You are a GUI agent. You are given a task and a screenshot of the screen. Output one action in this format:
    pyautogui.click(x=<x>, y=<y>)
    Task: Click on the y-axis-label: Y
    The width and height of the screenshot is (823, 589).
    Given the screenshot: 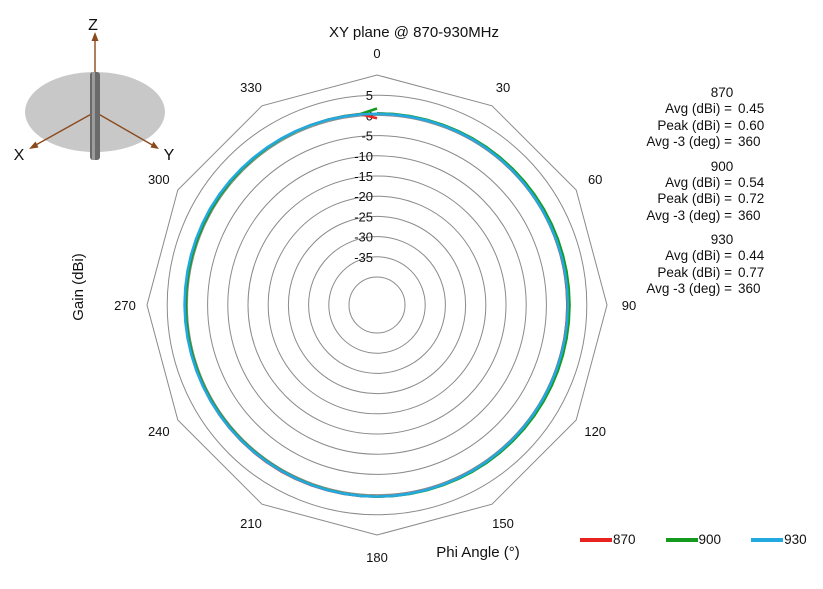 What is the action you would take?
    pyautogui.click(x=169, y=155)
    